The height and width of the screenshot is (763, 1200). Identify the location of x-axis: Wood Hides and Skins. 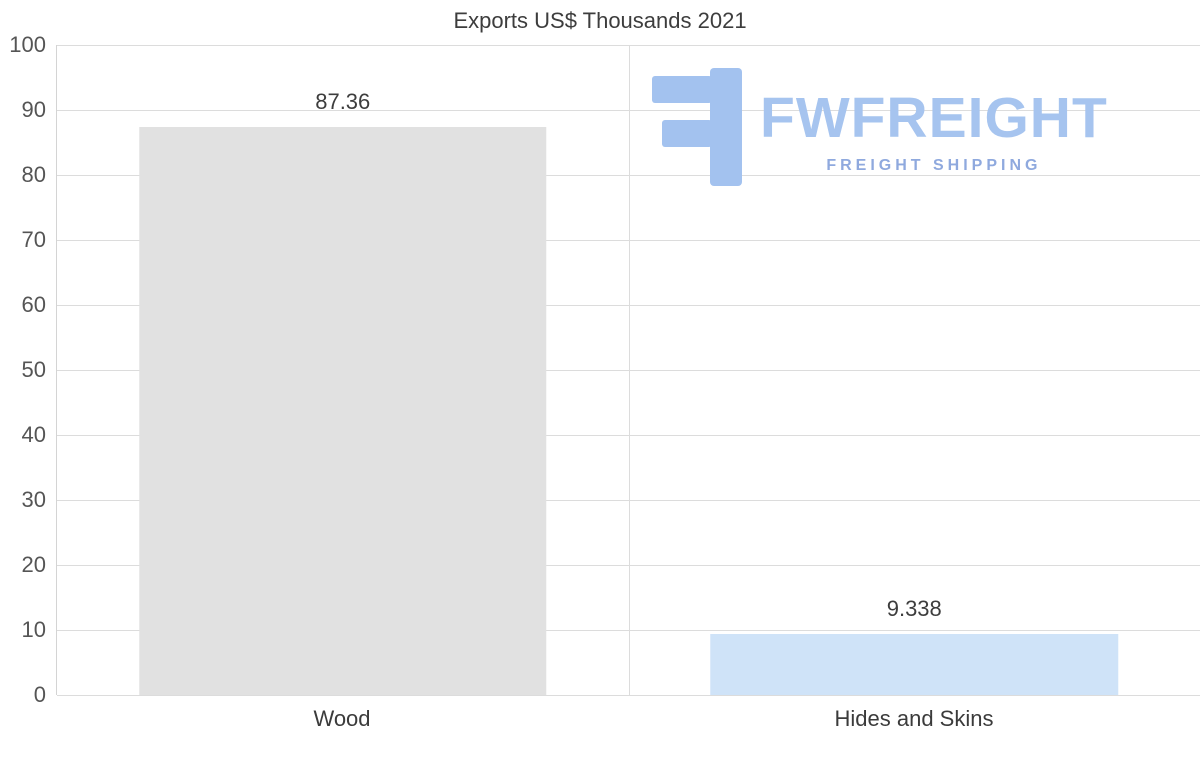
(628, 719).